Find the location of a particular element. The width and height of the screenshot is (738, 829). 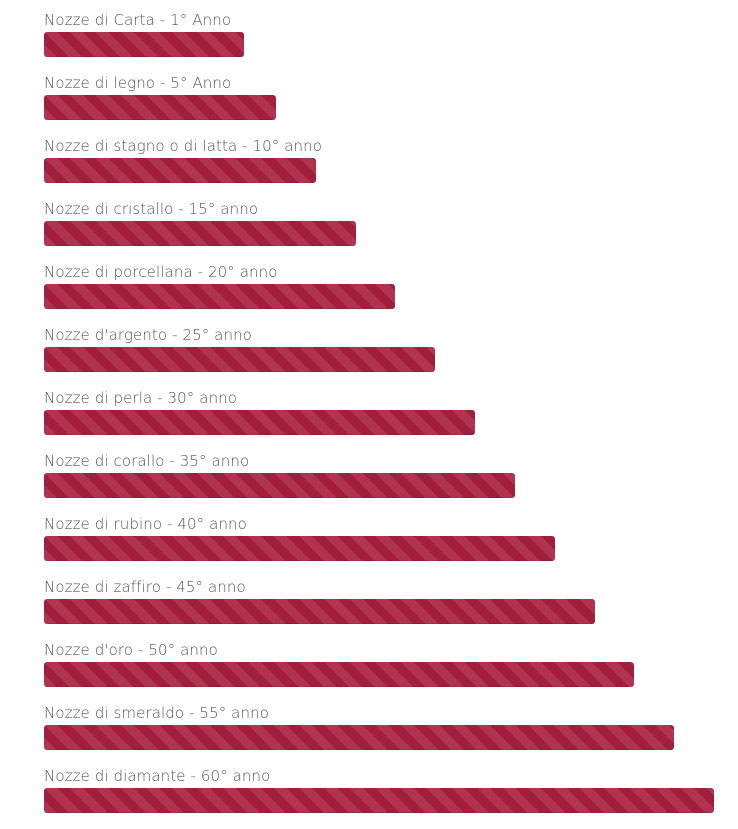

bar-row: Nozze di Carta - 1° Anno is located at coordinates (384, 41).